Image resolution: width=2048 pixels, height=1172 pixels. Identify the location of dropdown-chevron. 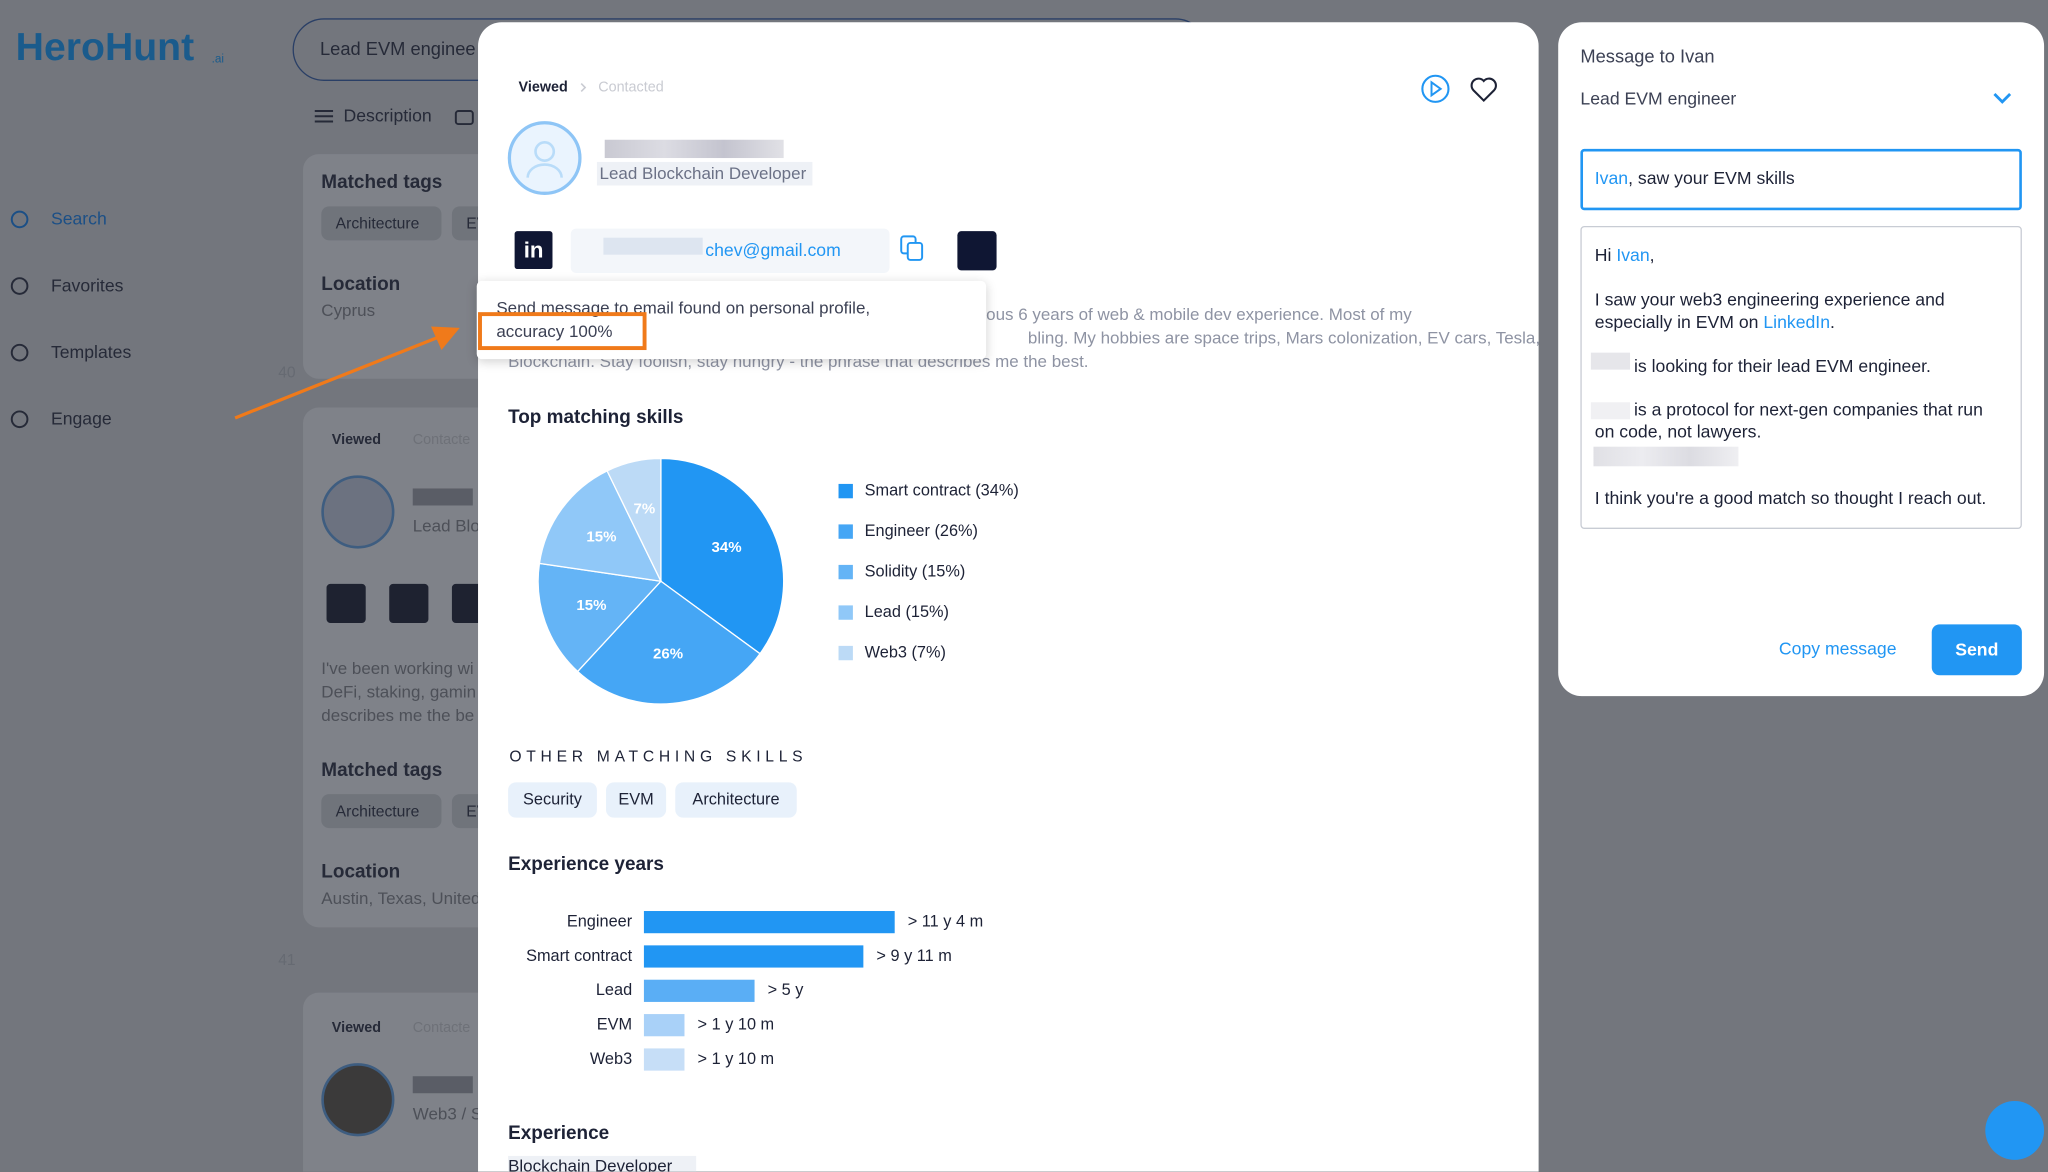
(2002, 98).